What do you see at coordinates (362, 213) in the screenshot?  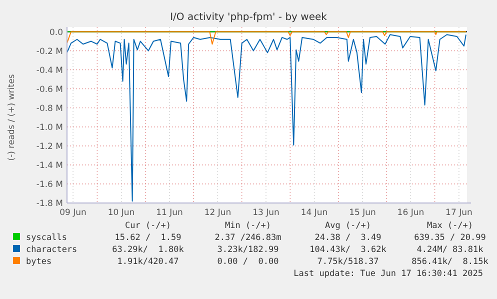 I see `x-tick-label: 15 Jun` at bounding box center [362, 213].